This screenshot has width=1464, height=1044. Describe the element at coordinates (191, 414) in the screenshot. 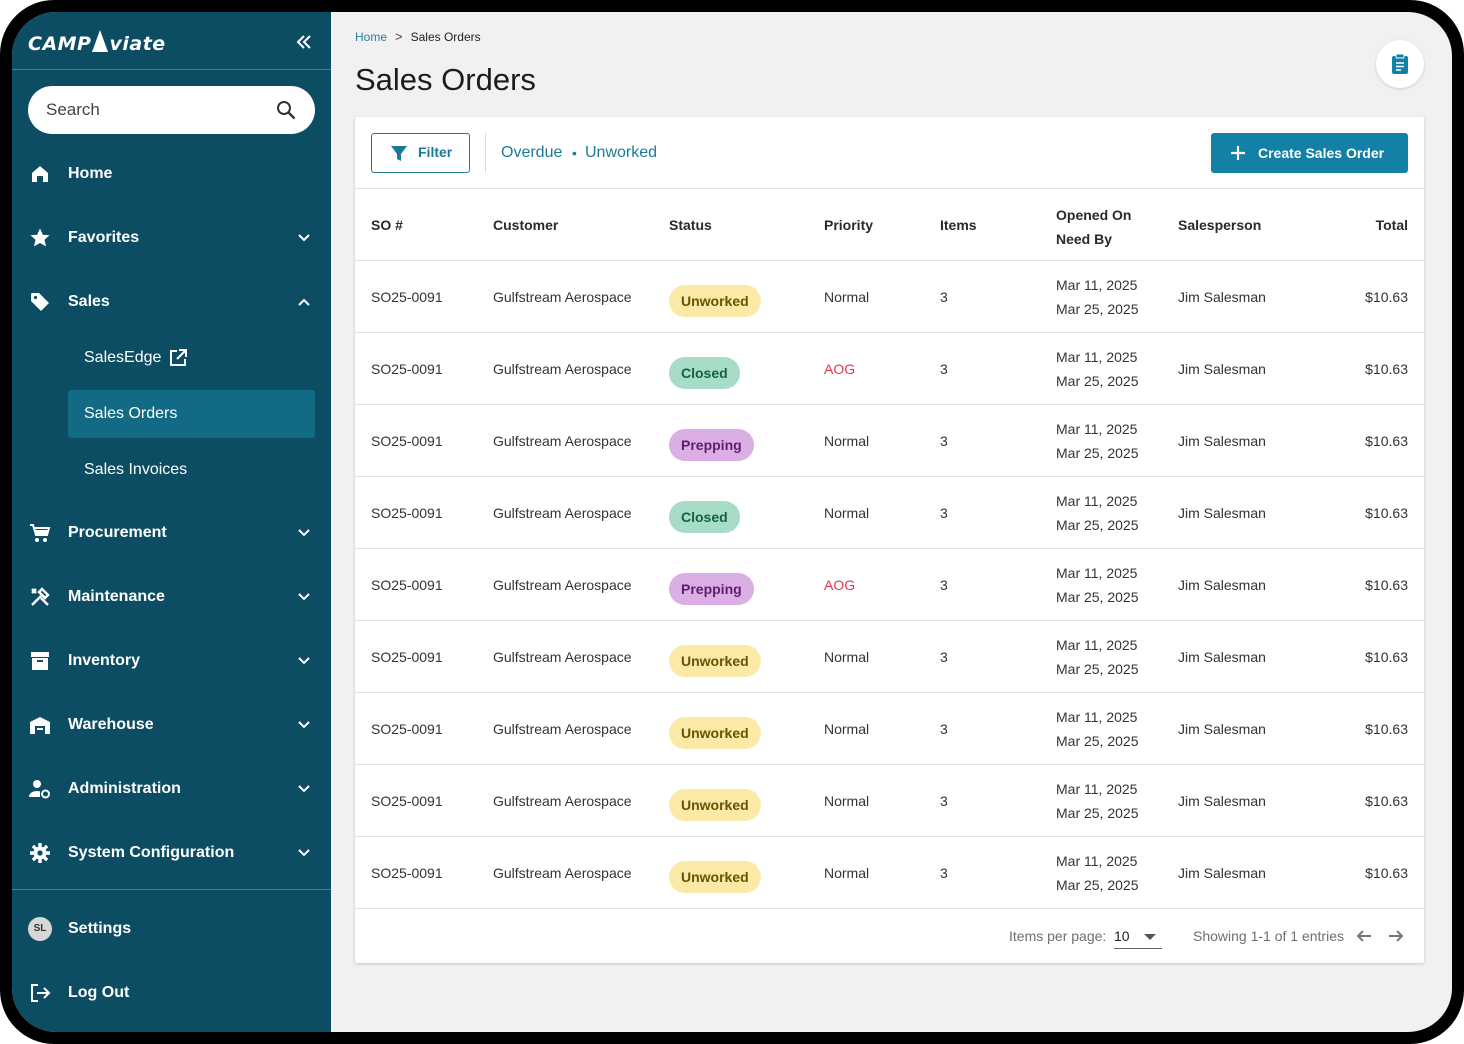

I see `nav-sales-orders: Sales Orders` at that location.